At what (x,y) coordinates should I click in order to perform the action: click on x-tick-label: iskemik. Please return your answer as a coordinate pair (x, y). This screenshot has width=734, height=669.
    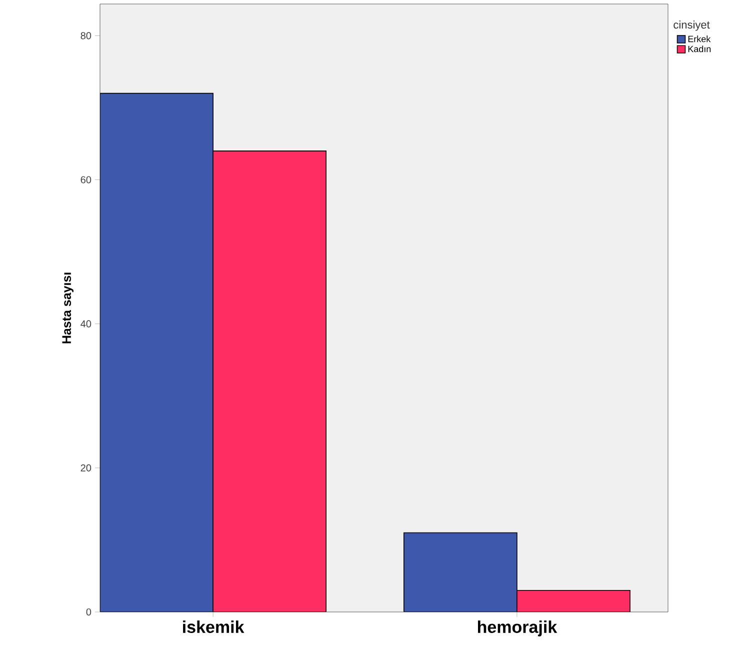
    Looking at the image, I should click on (213, 627).